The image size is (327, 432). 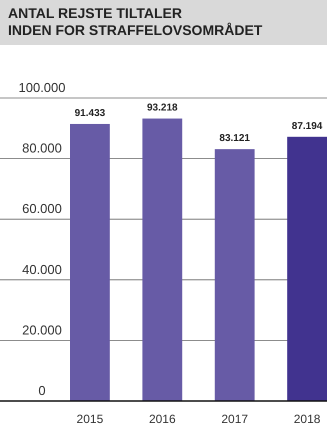 I want to click on x-tick-label: 2015, so click(x=90, y=419).